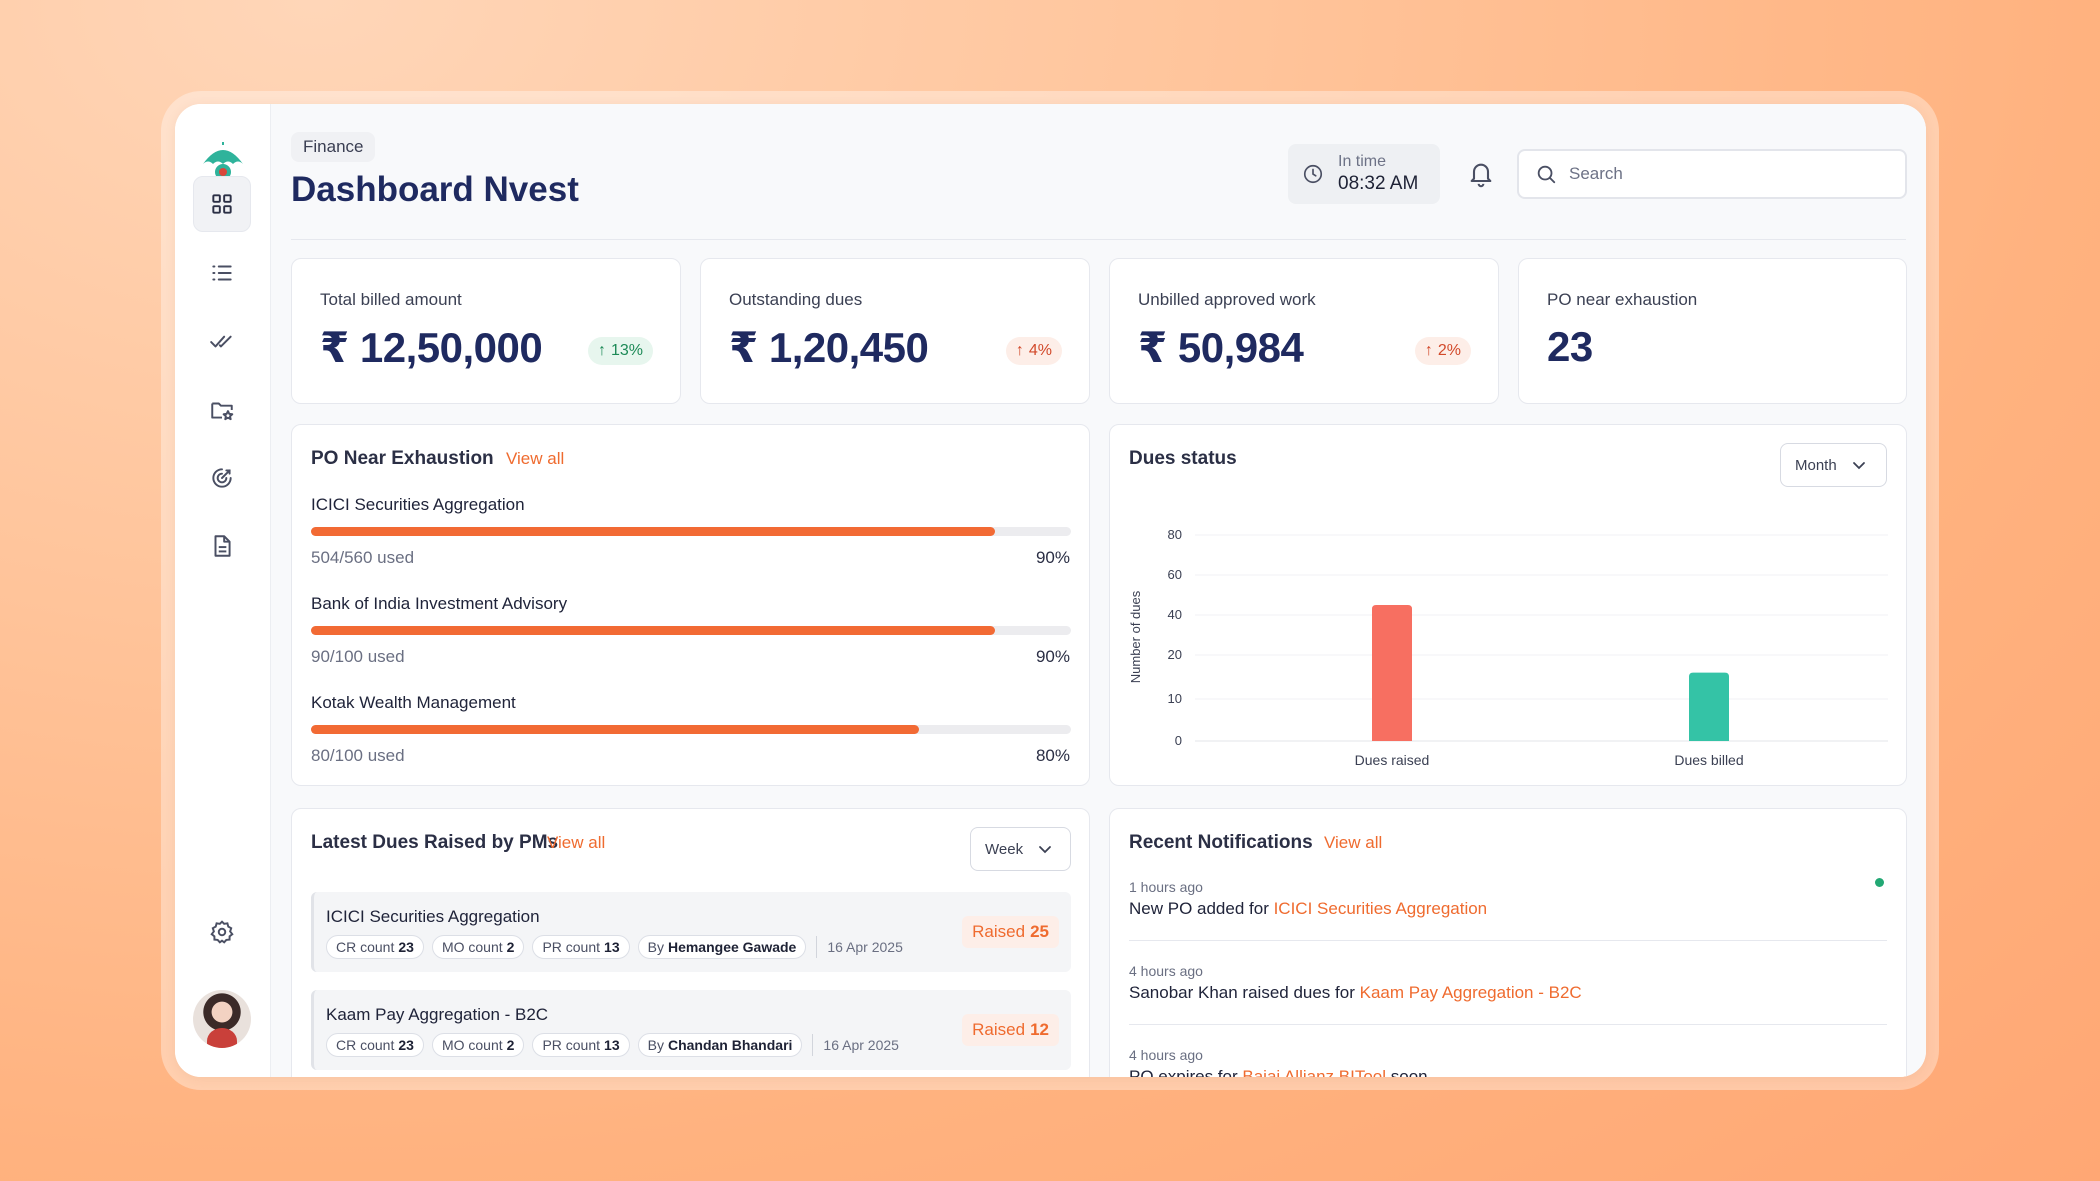 The image size is (2100, 1181). Describe the element at coordinates (1183, 458) in the screenshot. I see `section-title: Dues status` at that location.